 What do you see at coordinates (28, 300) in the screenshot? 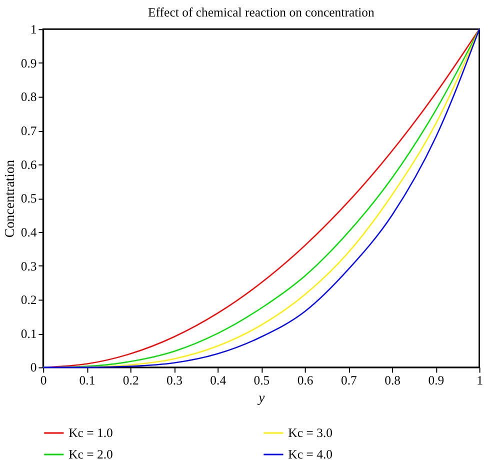
I see `y-tick-label: 0.2` at bounding box center [28, 300].